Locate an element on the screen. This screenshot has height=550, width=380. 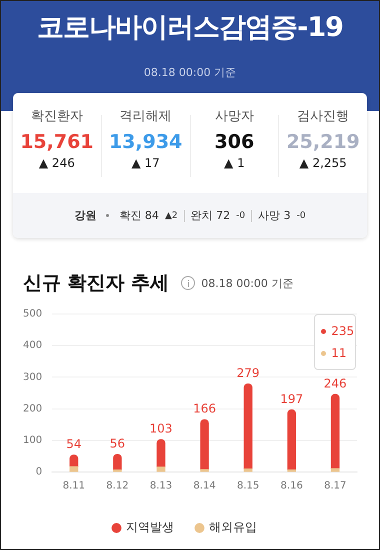
total-label: 246 is located at coordinates (335, 383).